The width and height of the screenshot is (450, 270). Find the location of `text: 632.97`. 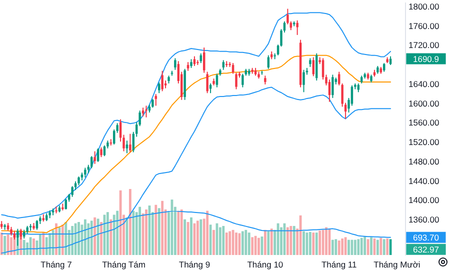

text: 632.97 is located at coordinates (426, 249).